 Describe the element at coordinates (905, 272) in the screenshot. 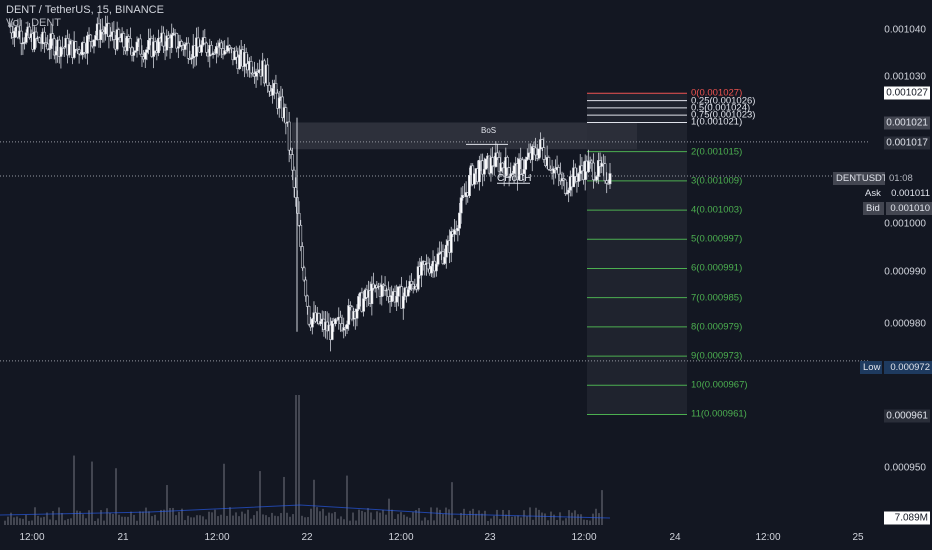

I see `price-tick: 0.000990` at that location.